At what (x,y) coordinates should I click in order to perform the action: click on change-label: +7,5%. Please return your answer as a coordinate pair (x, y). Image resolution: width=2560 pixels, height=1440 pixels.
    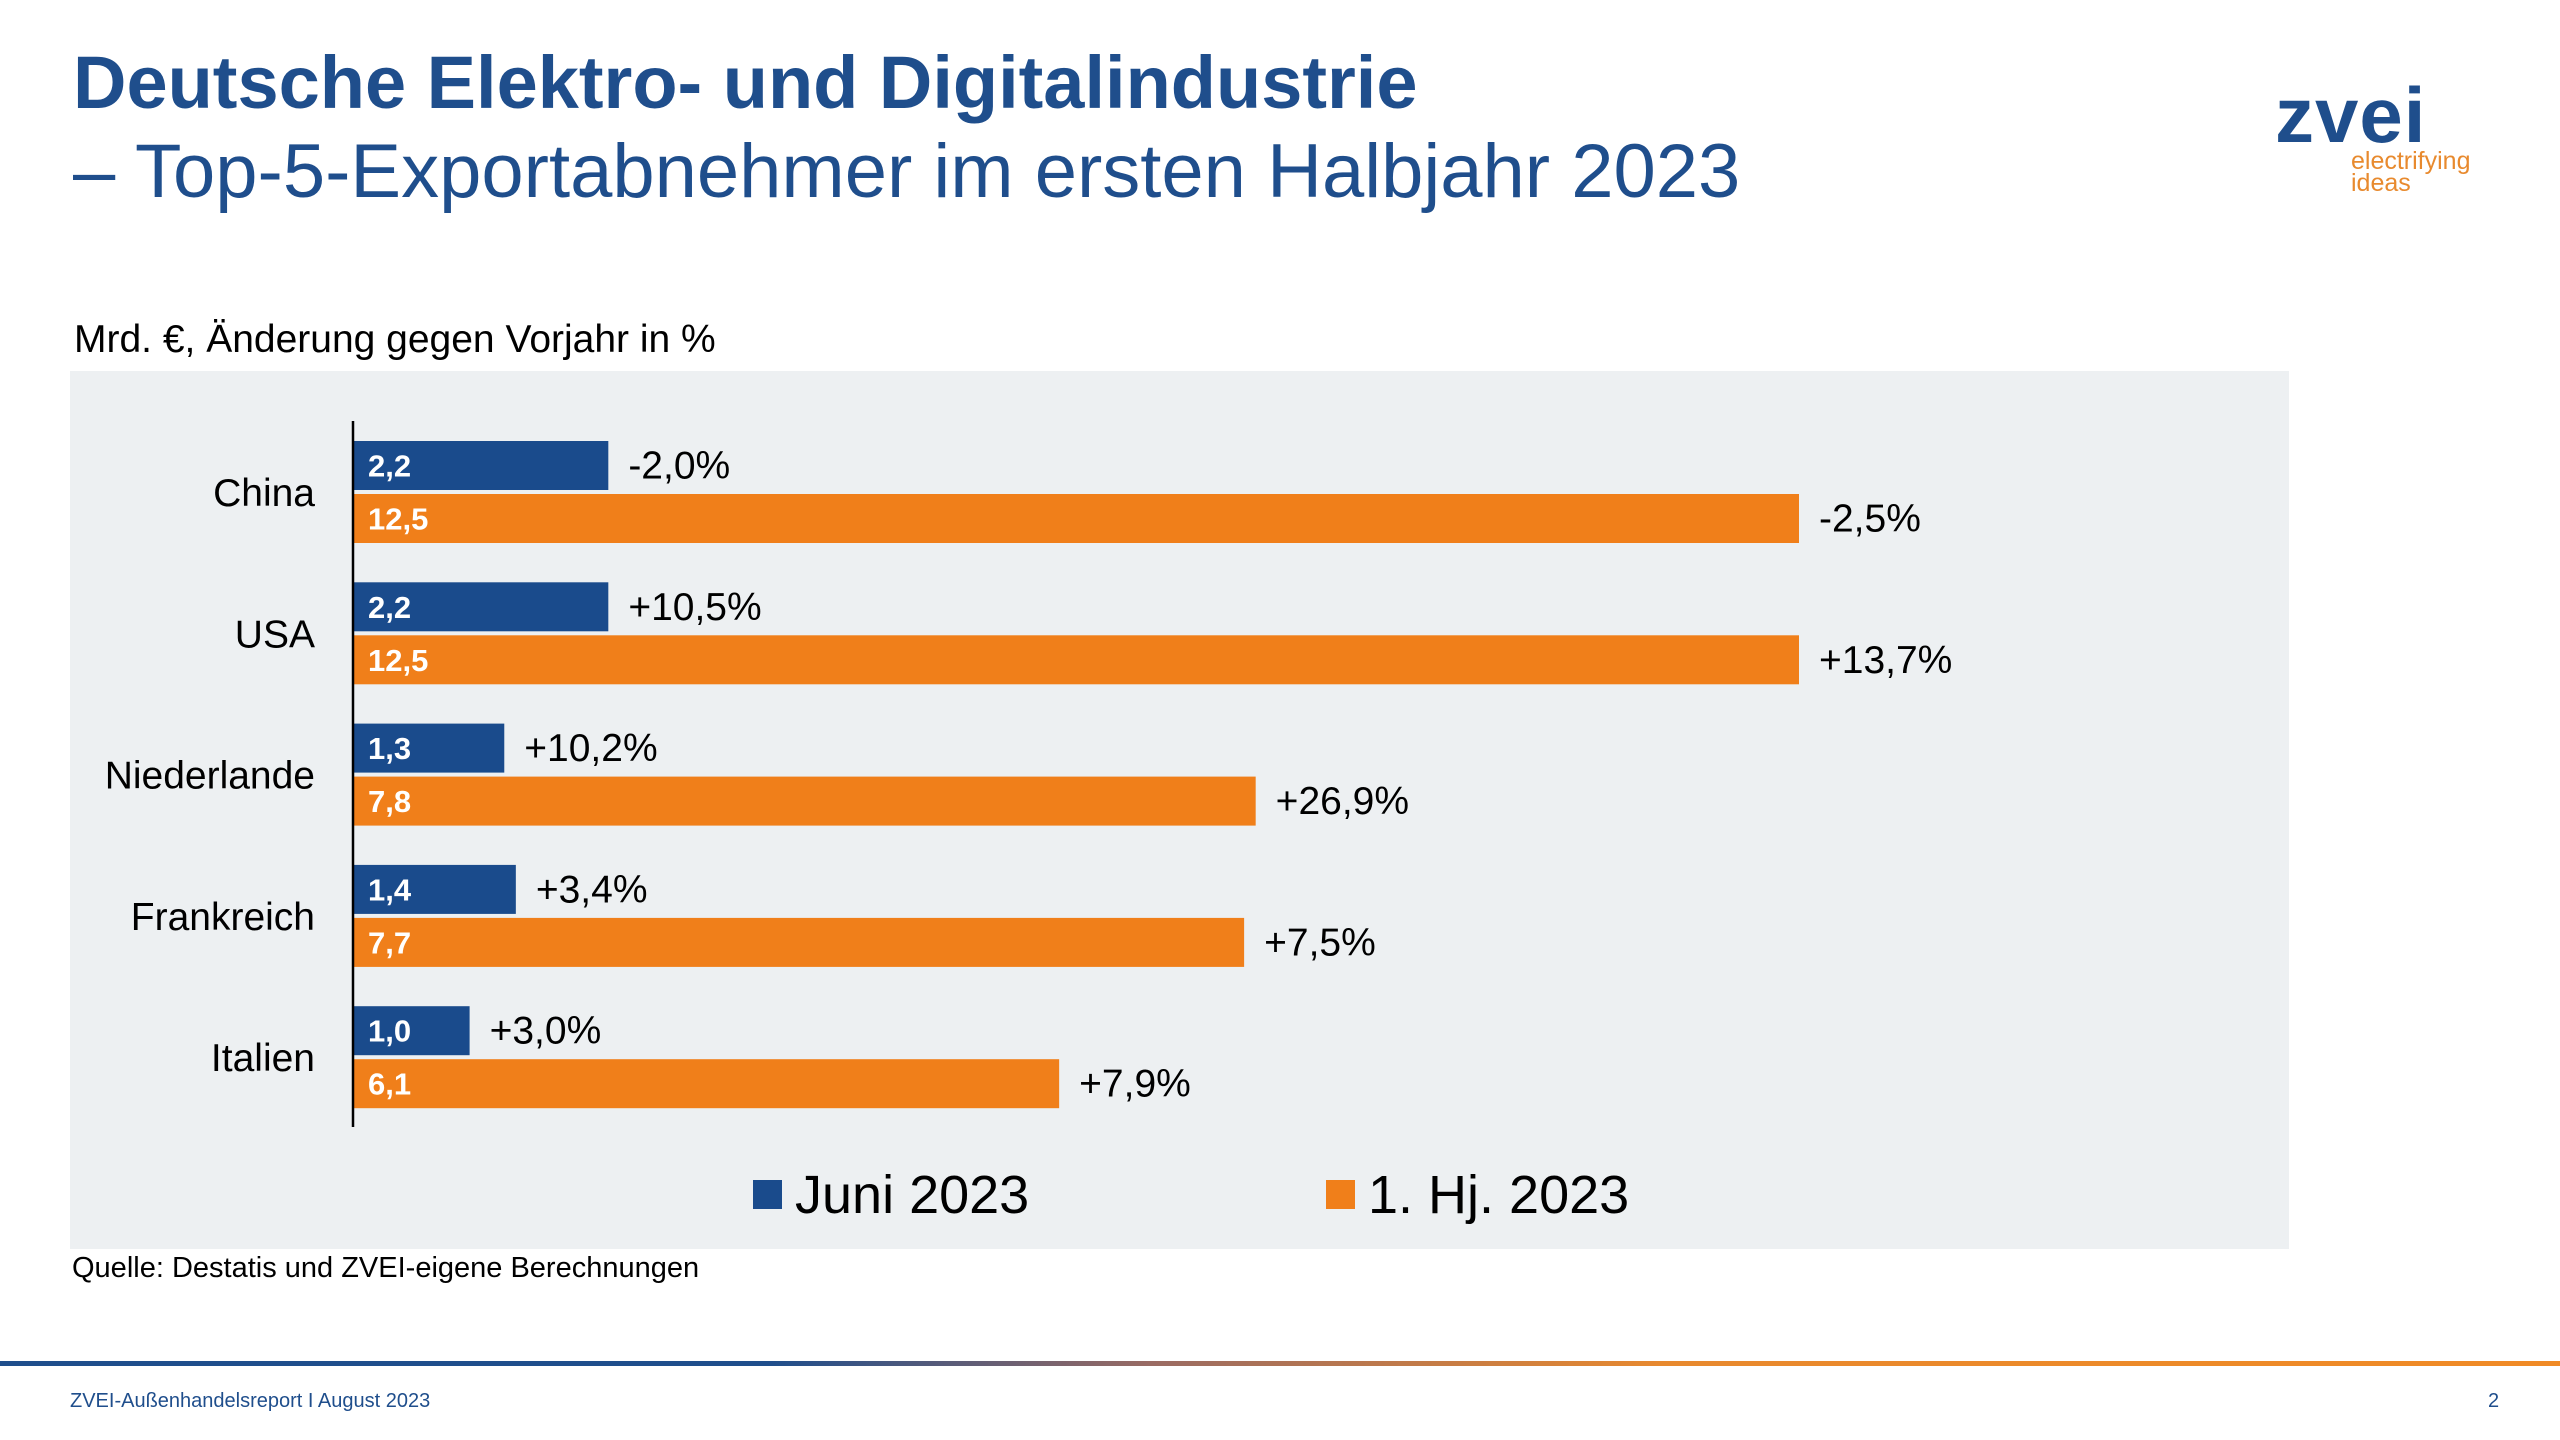
    Looking at the image, I should click on (1320, 942).